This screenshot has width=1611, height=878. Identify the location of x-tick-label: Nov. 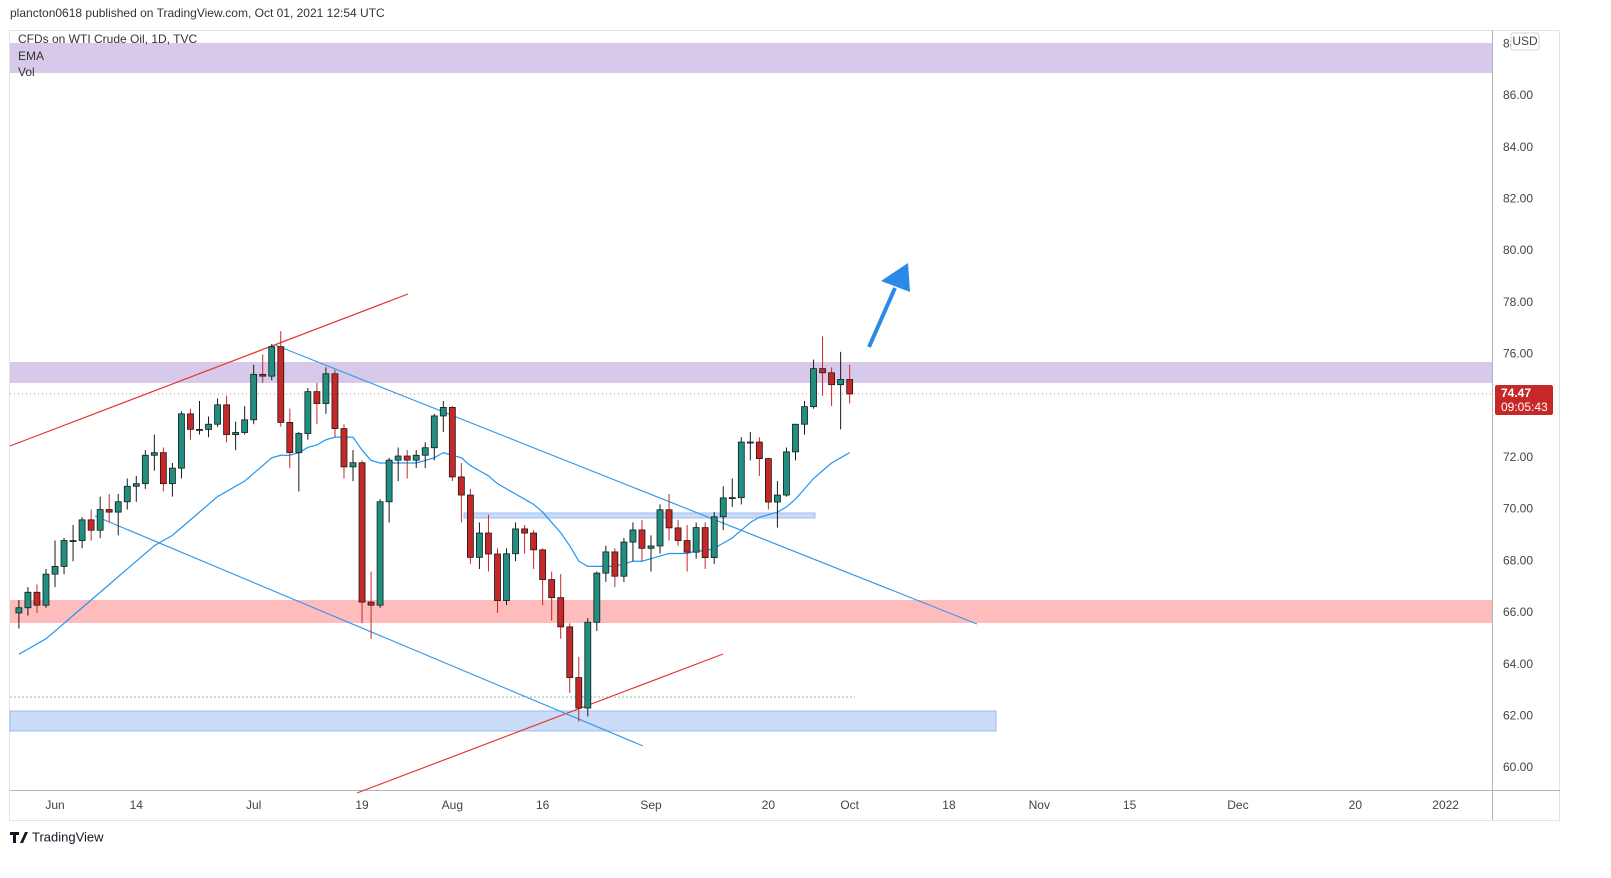
(1039, 805).